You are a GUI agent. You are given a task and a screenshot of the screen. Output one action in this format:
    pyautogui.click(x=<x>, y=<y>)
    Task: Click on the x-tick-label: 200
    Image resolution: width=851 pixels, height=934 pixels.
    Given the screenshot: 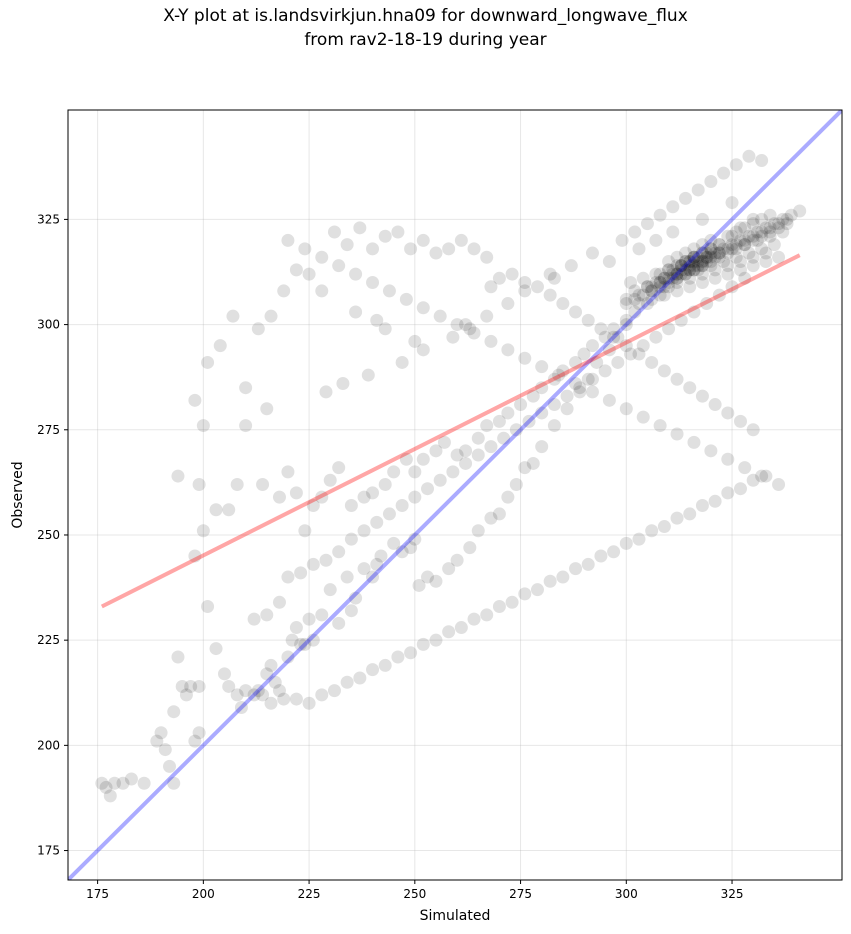 What is the action you would take?
    pyautogui.click(x=203, y=894)
    